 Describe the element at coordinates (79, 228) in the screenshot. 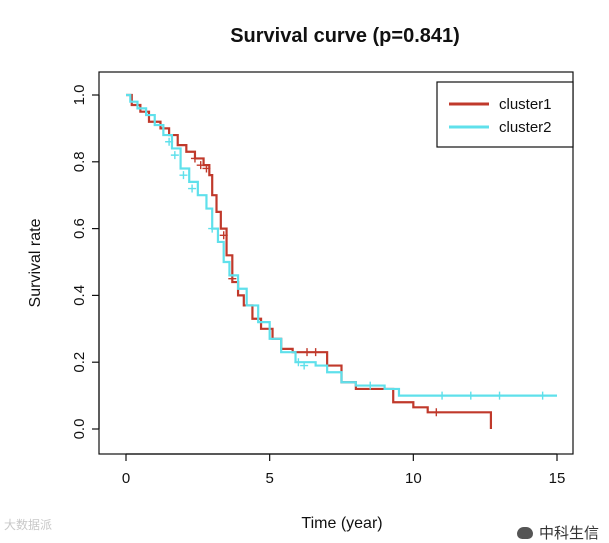

I see `y-tick-label: 0.6` at that location.